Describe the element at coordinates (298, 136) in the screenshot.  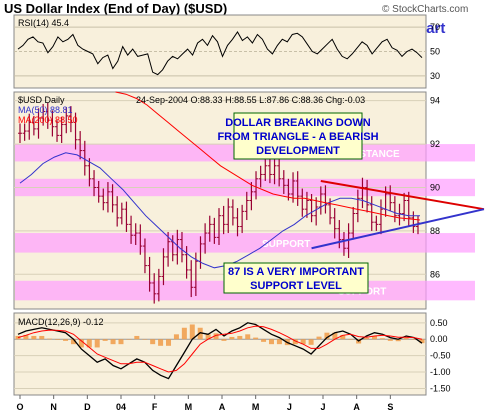
I see `breakdown-annotation-box` at that location.